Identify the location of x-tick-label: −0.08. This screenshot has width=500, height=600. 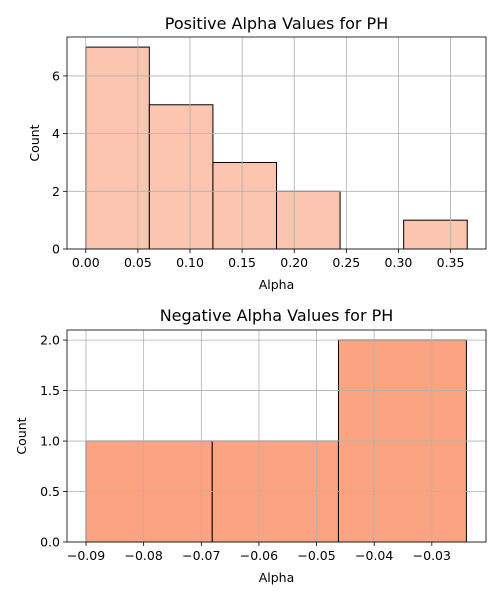
(143, 555).